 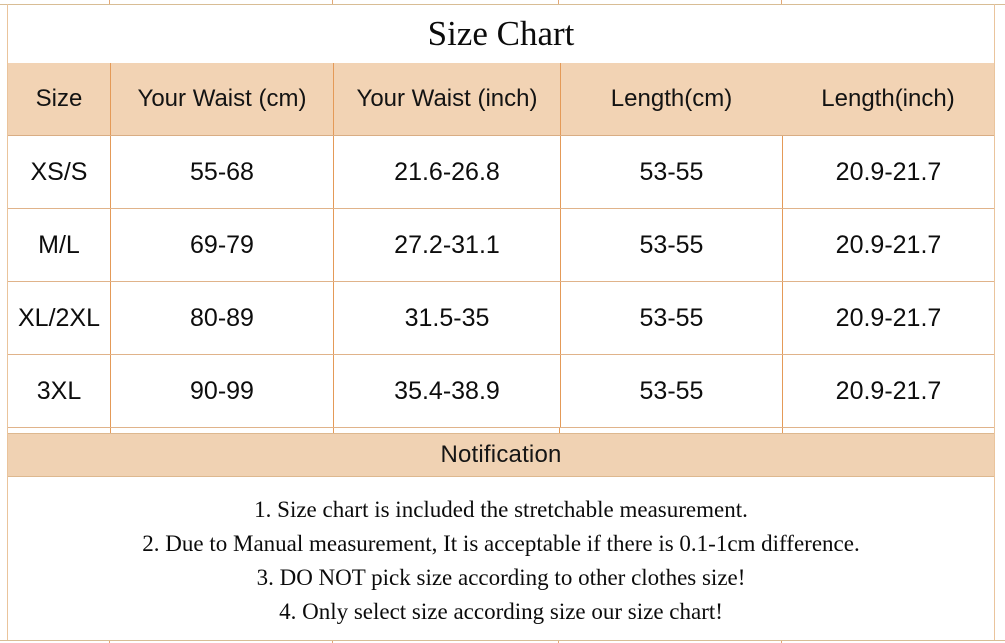 What do you see at coordinates (221, 318) in the screenshot?
I see `cell-waist-cm: 80-89` at bounding box center [221, 318].